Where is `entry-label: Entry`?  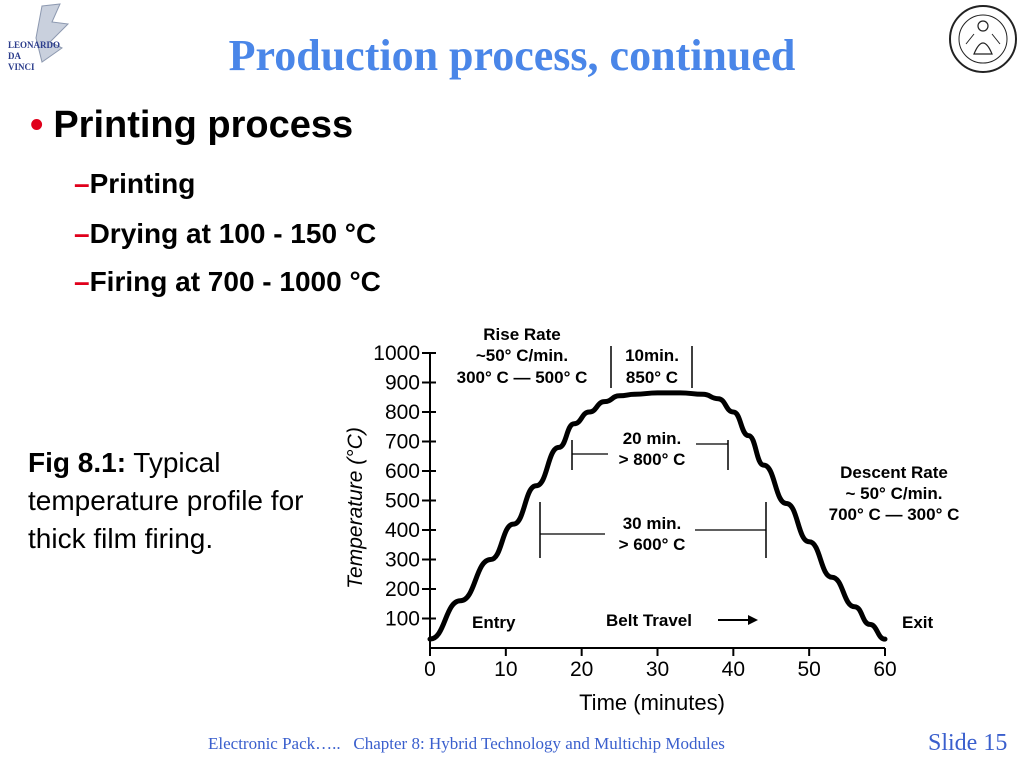
entry-label: Entry is located at coordinates (494, 622).